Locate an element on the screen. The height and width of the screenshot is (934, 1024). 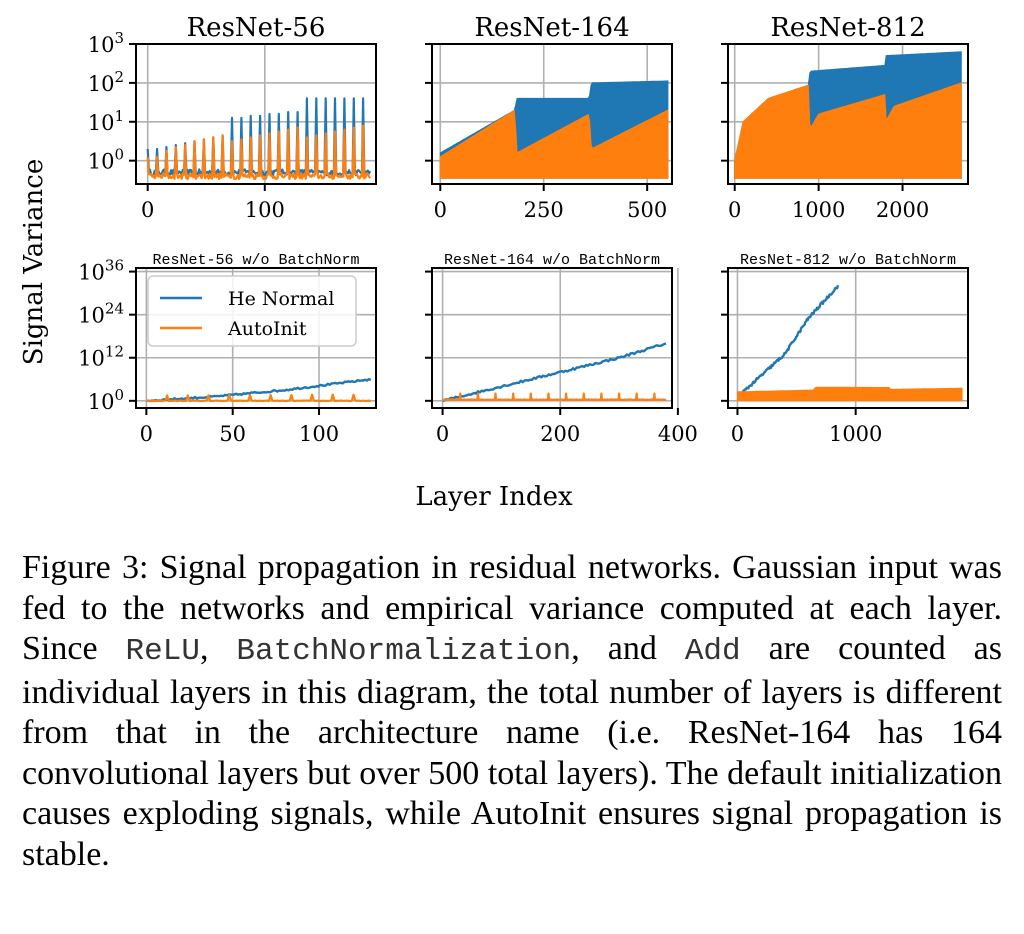
panel-1: 0 100 10⁰ 10¹ 10² 10³ ResNet-56 is located at coordinates (232, 117).